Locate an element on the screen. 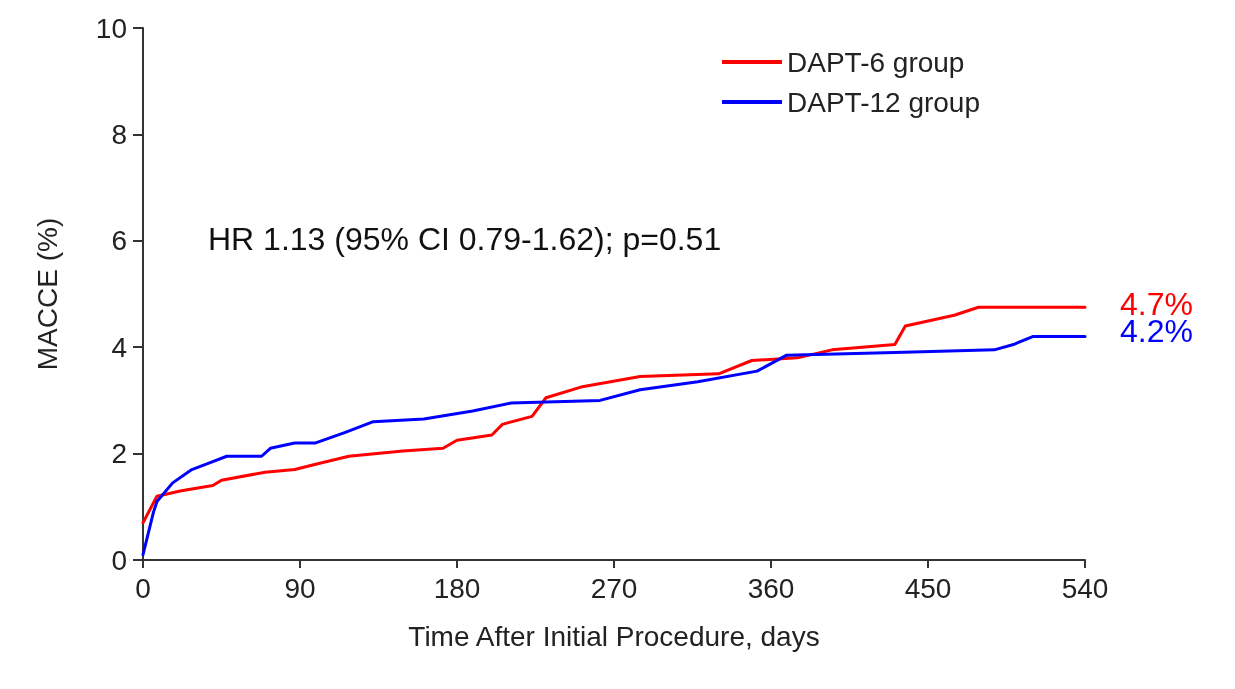 The height and width of the screenshot is (689, 1235). x-axis-title: Time After Initial Procedure, days is located at coordinates (614, 636).